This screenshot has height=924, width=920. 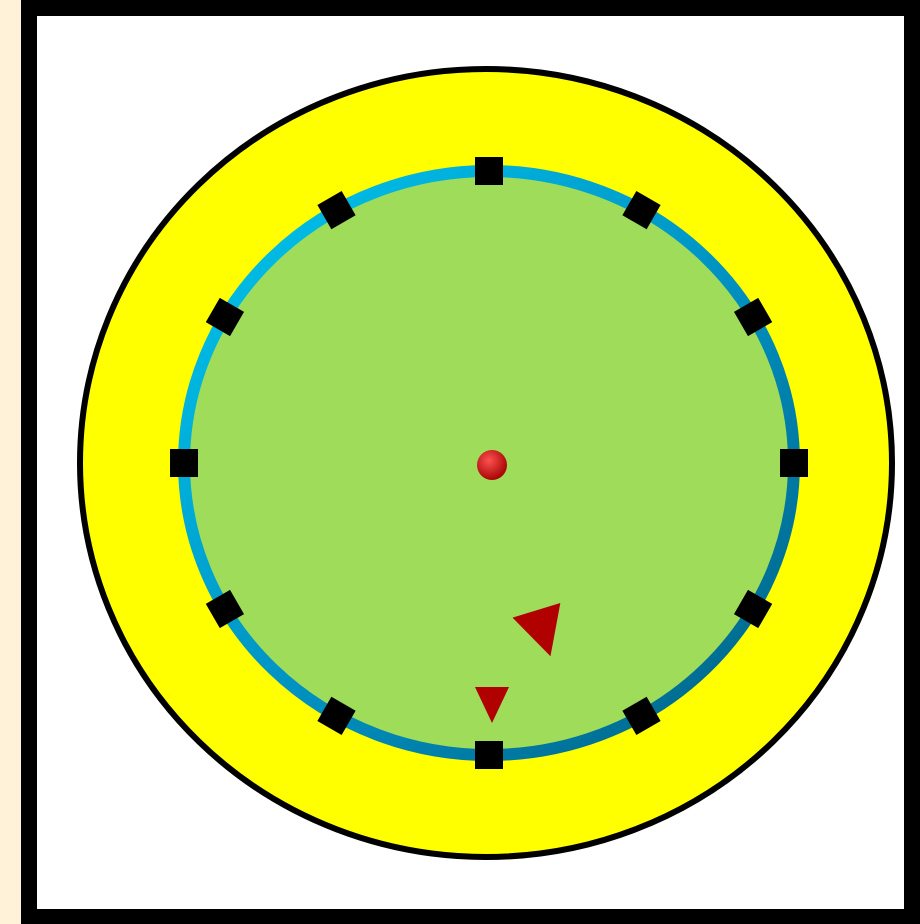 I want to click on clock-hands, so click(x=518, y=590).